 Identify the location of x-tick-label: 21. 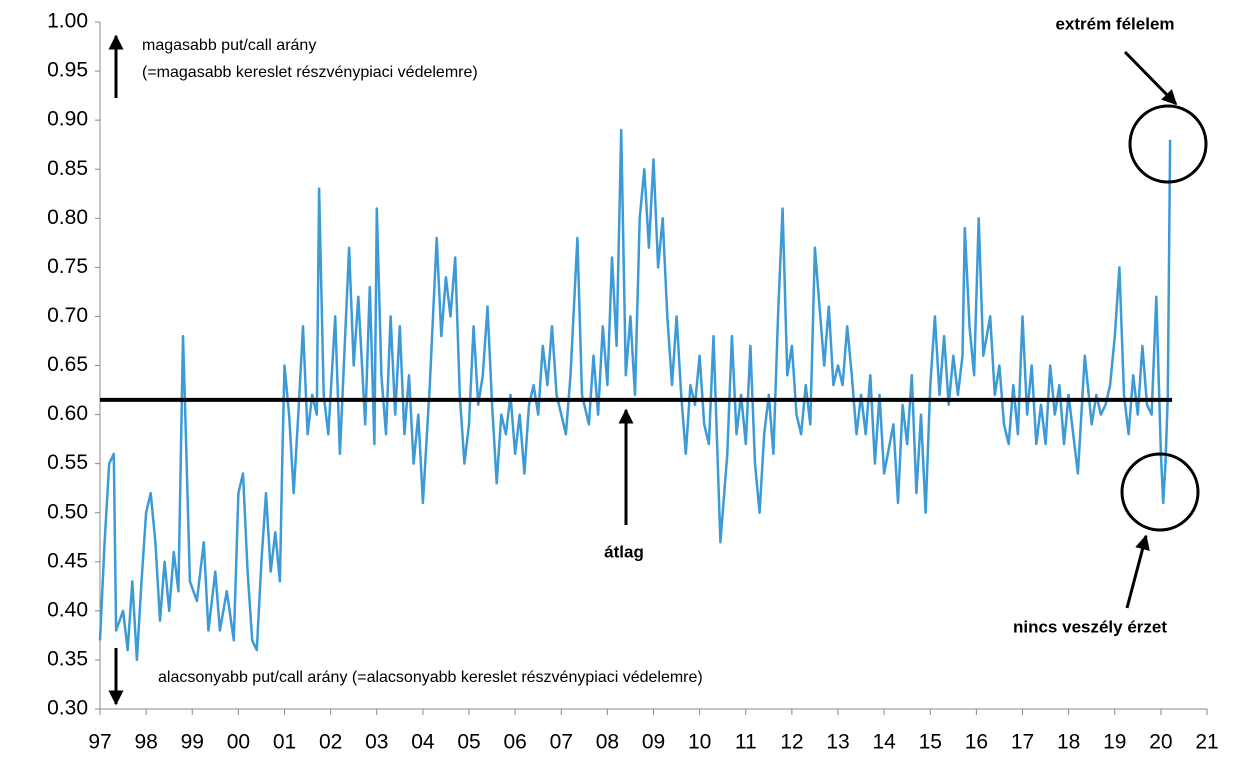
(1206, 742).